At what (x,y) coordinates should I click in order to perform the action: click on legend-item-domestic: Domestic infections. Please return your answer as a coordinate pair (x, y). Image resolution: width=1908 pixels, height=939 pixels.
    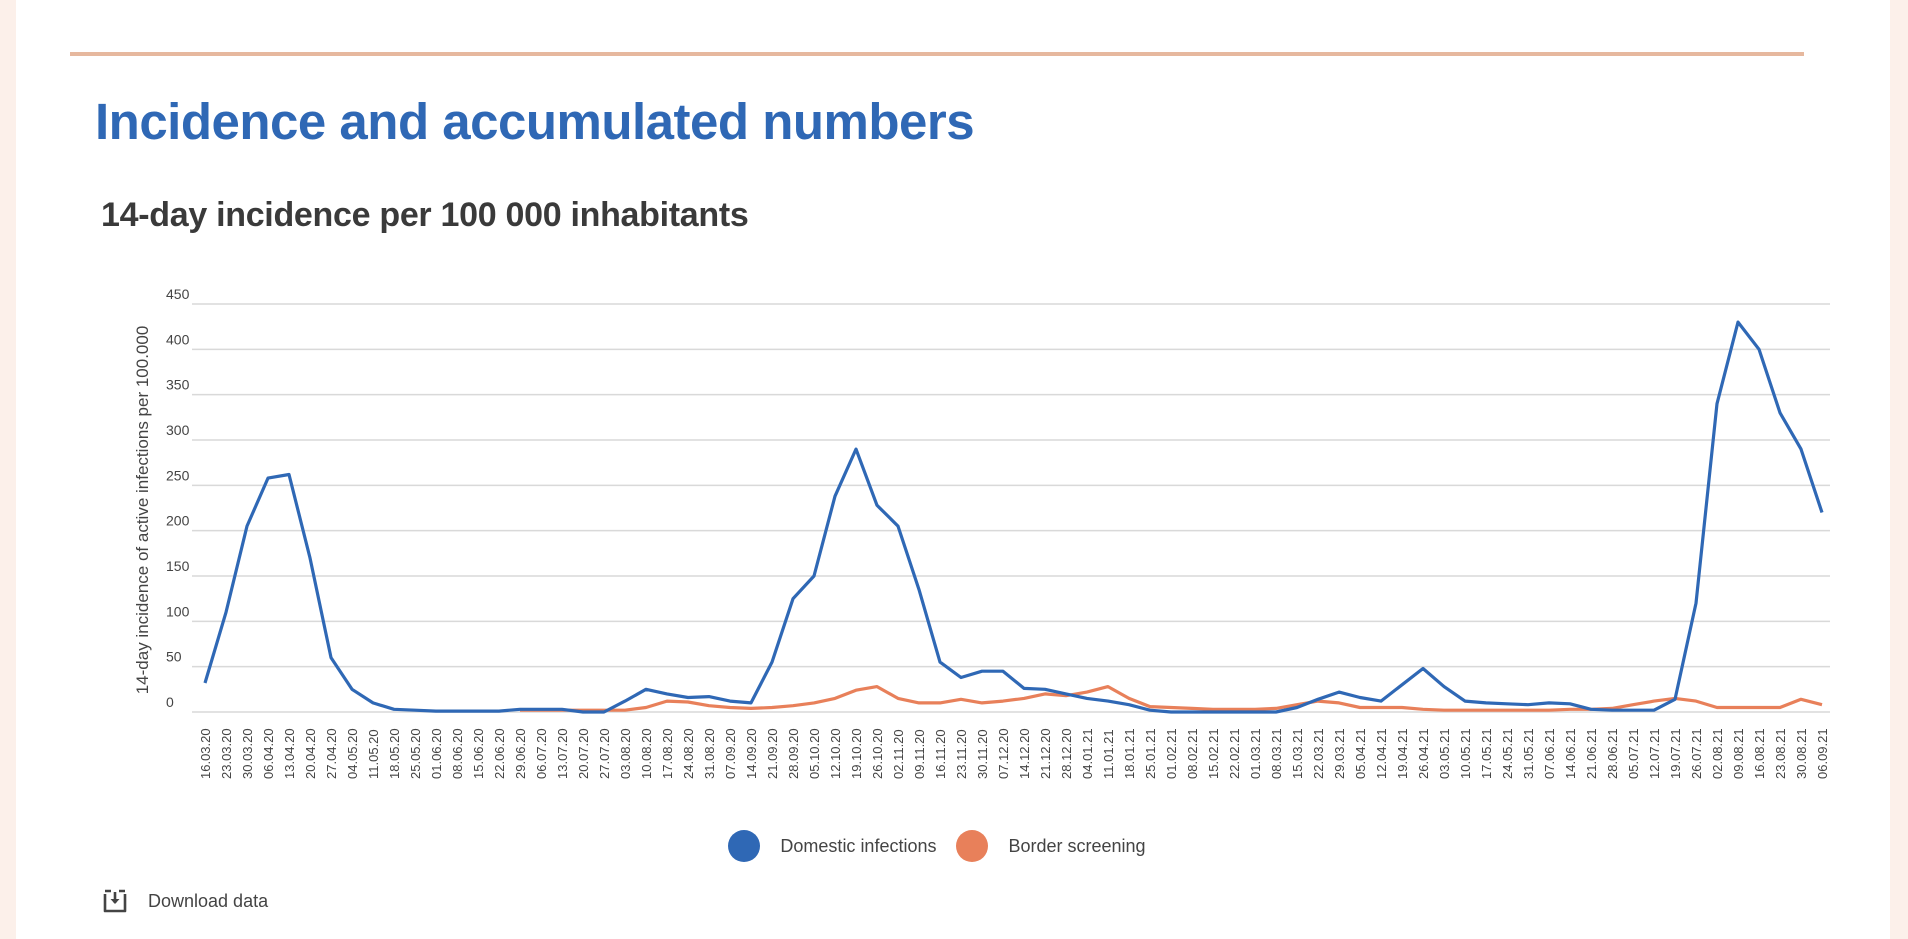
    Looking at the image, I should click on (832, 846).